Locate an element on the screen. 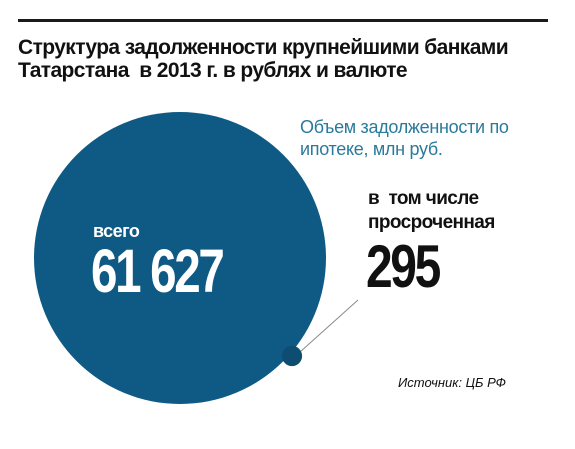  total-label: всего is located at coordinates (116, 231).